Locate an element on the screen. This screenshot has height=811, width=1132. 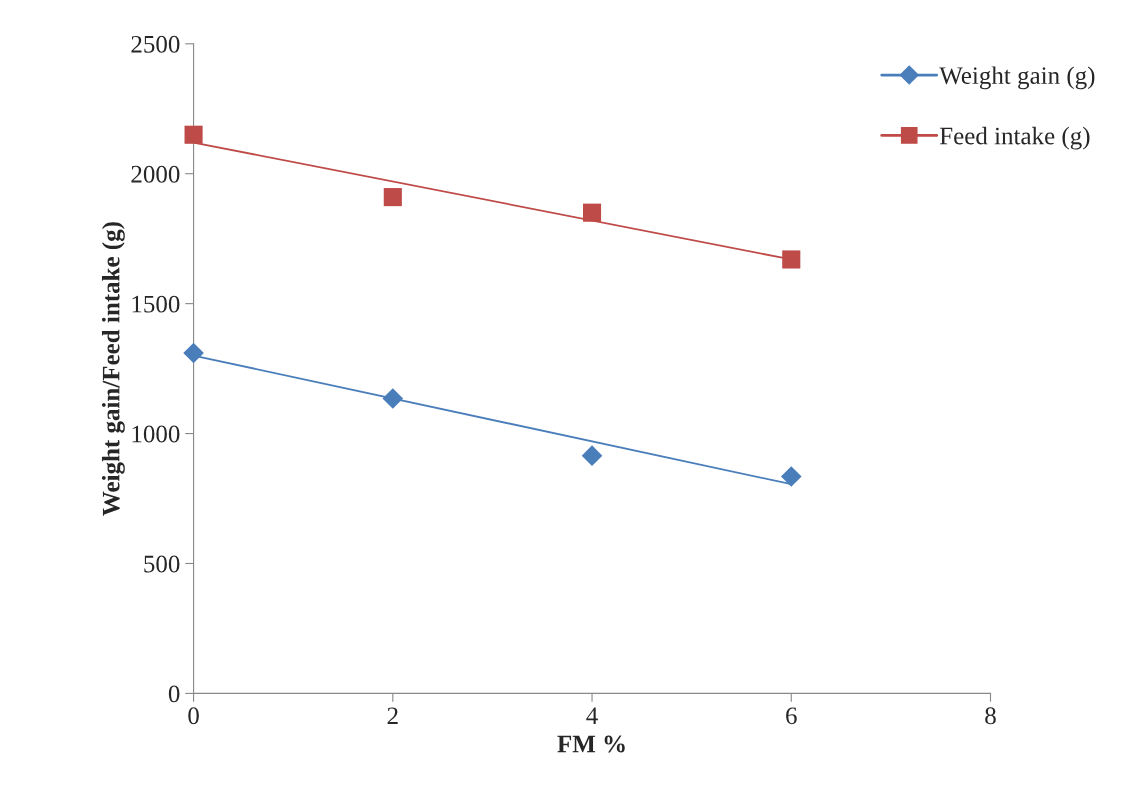
x-tick-label: 2 is located at coordinates (392, 715).